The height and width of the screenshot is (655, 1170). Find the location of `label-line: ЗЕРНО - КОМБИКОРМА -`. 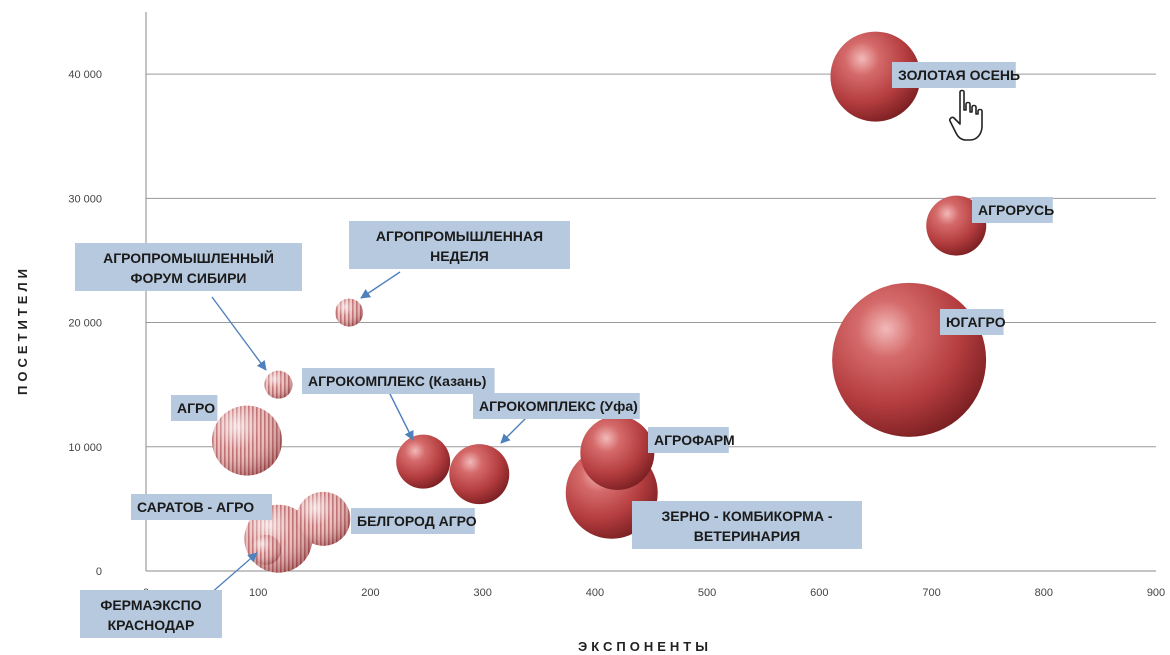

label-line: ЗЕРНО - КОМБИКОРМА - is located at coordinates (746, 516).